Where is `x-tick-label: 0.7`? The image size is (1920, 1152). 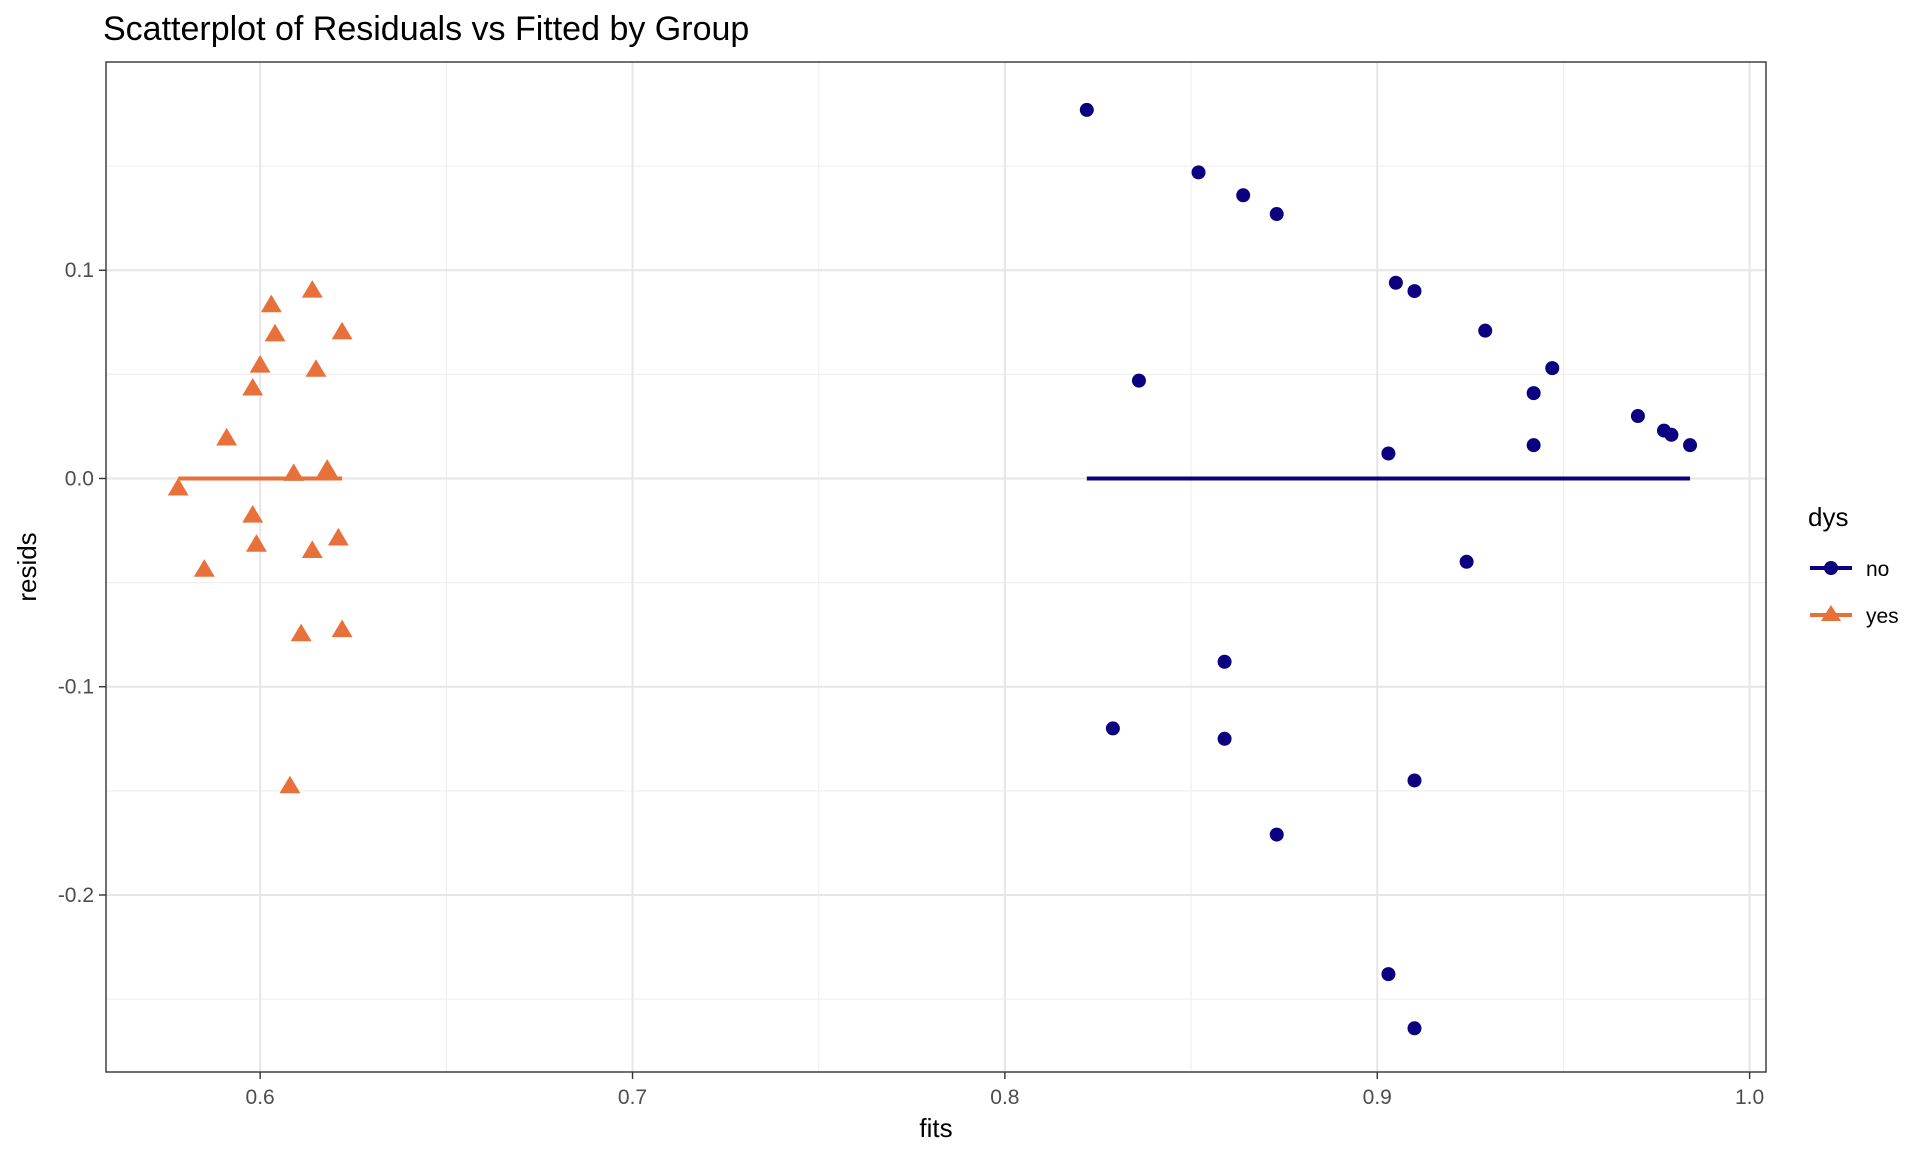 x-tick-label: 0.7 is located at coordinates (632, 1097).